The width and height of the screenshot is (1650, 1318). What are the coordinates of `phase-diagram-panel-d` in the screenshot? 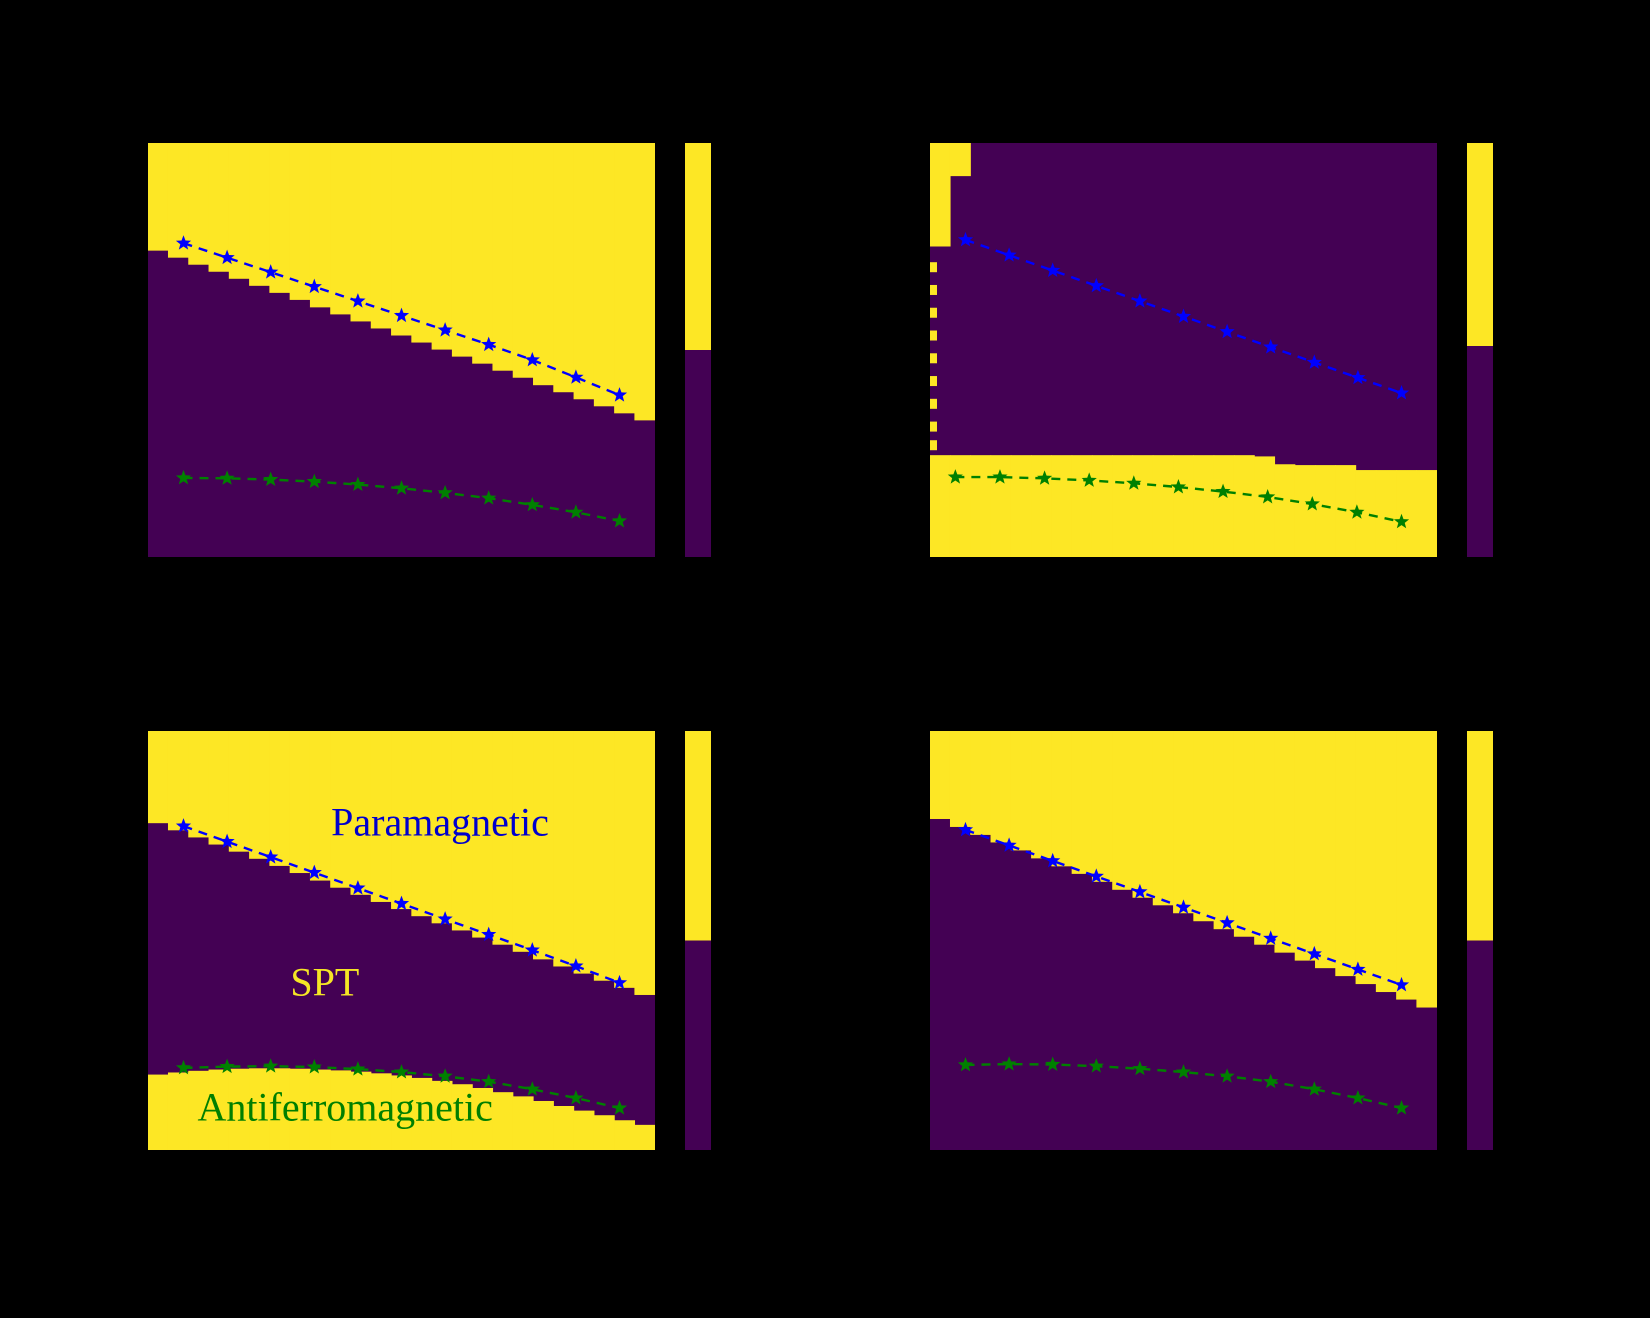 It's located at (1183, 940).